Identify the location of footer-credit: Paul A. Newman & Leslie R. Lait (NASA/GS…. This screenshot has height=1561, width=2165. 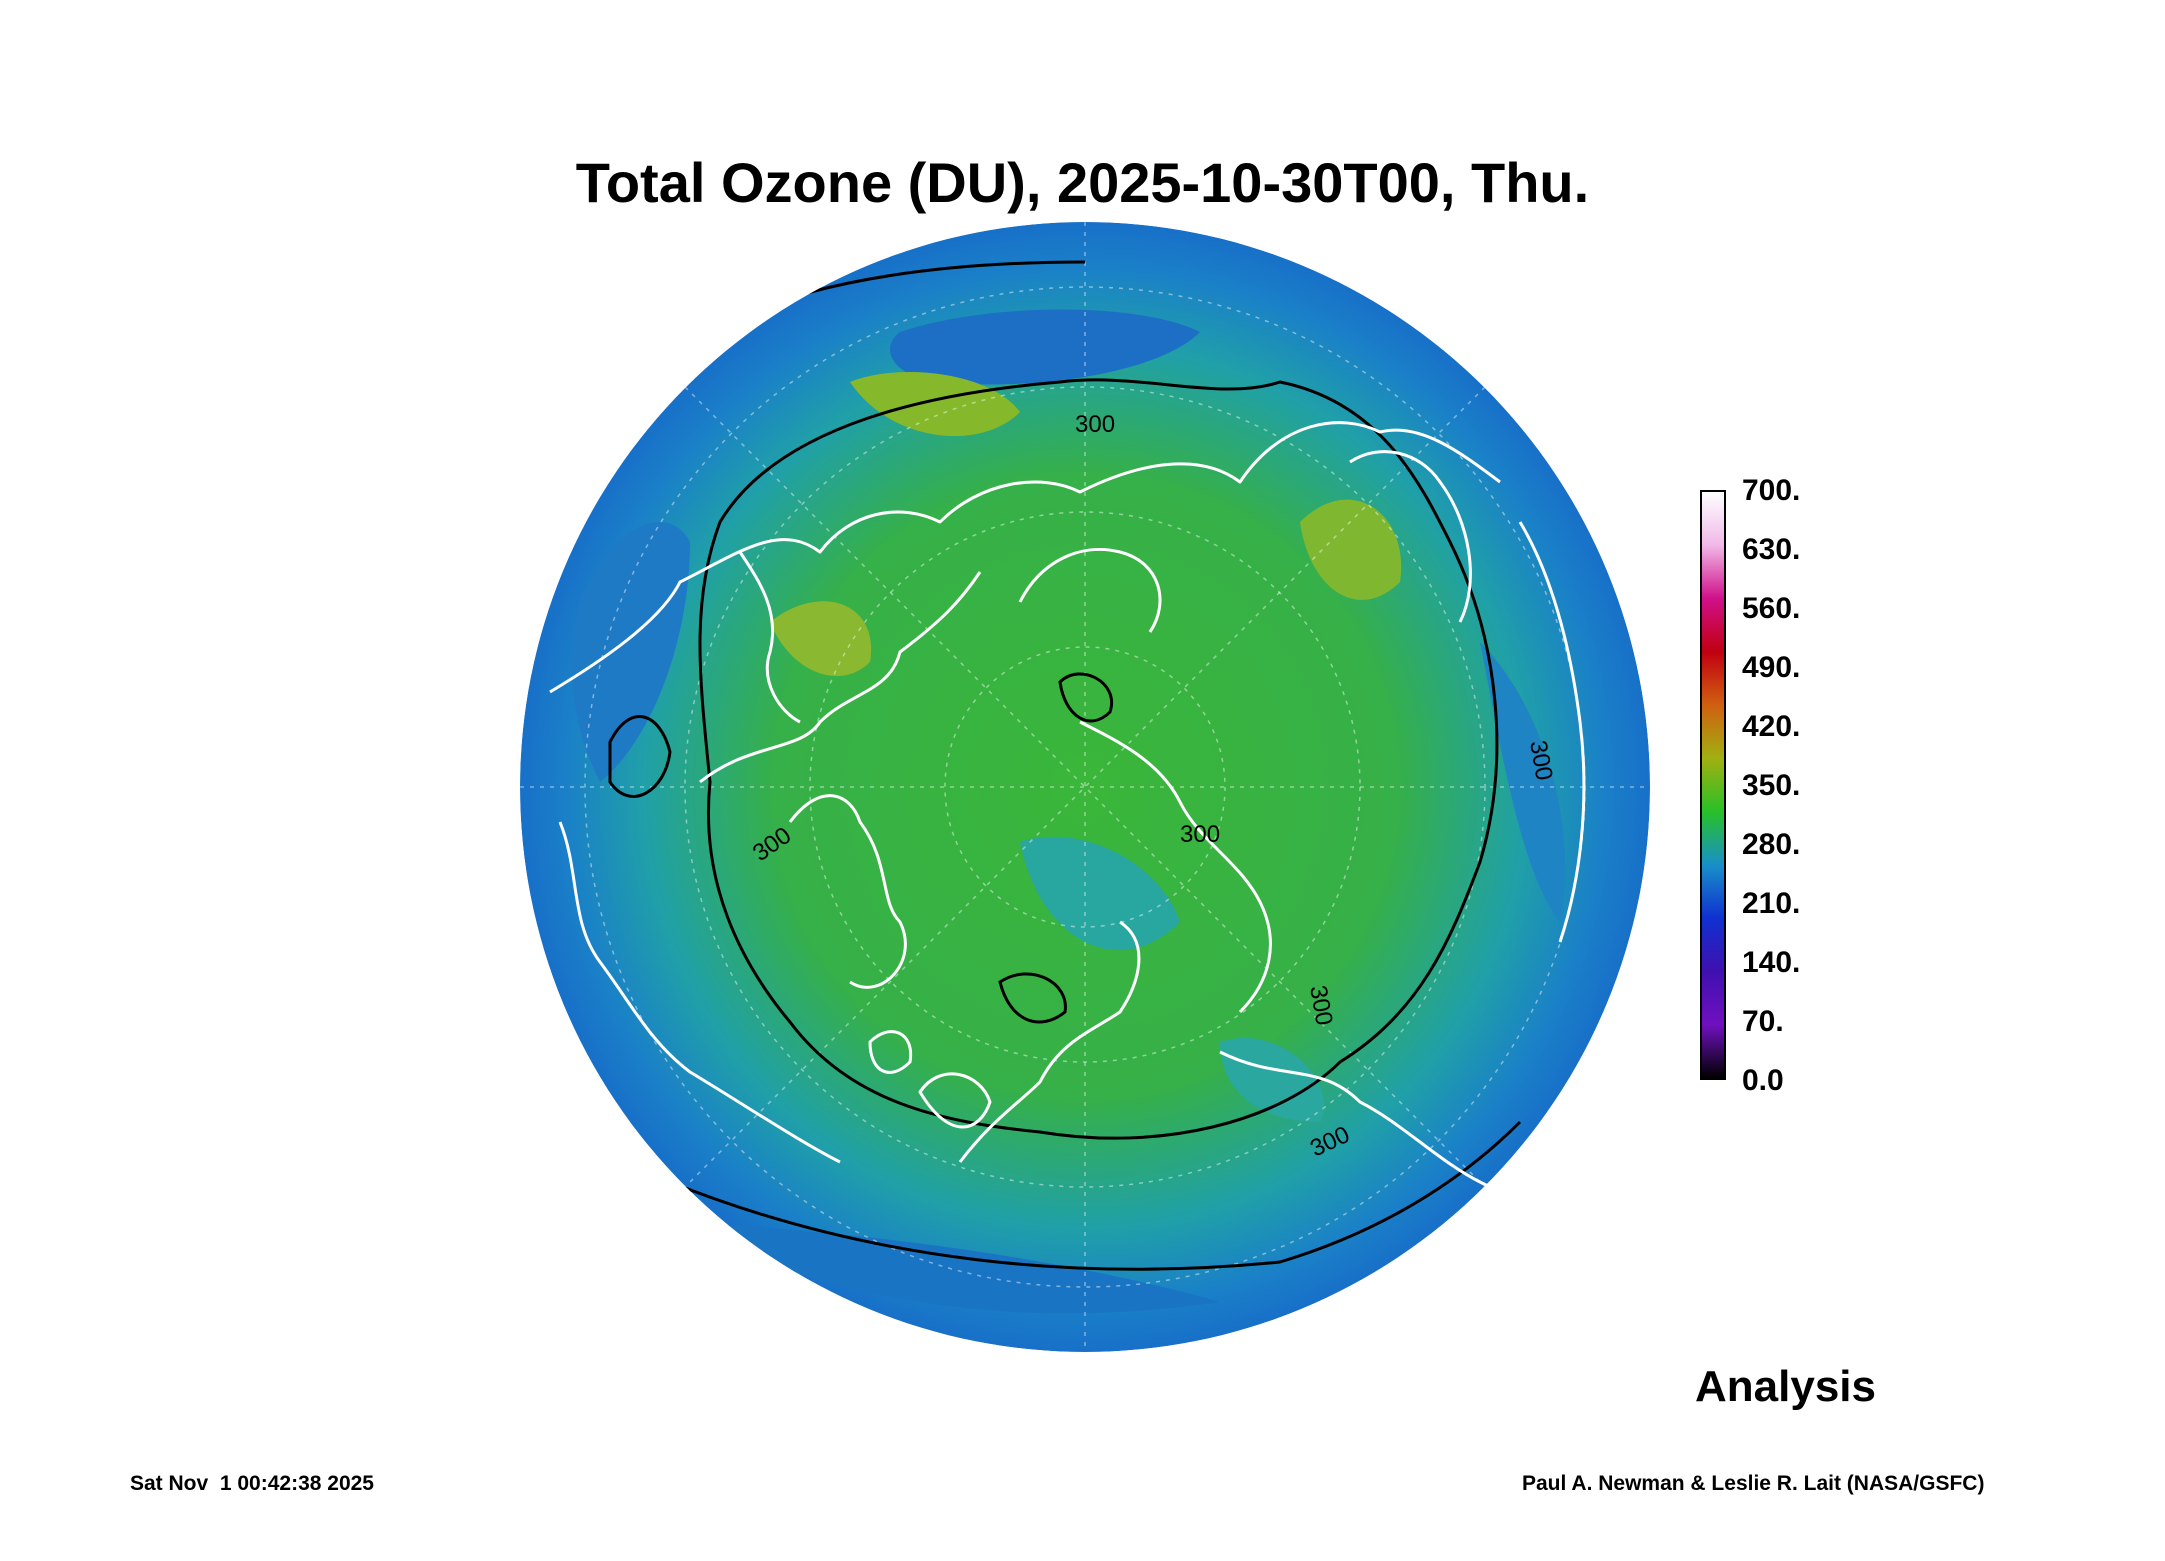
(1753, 1483).